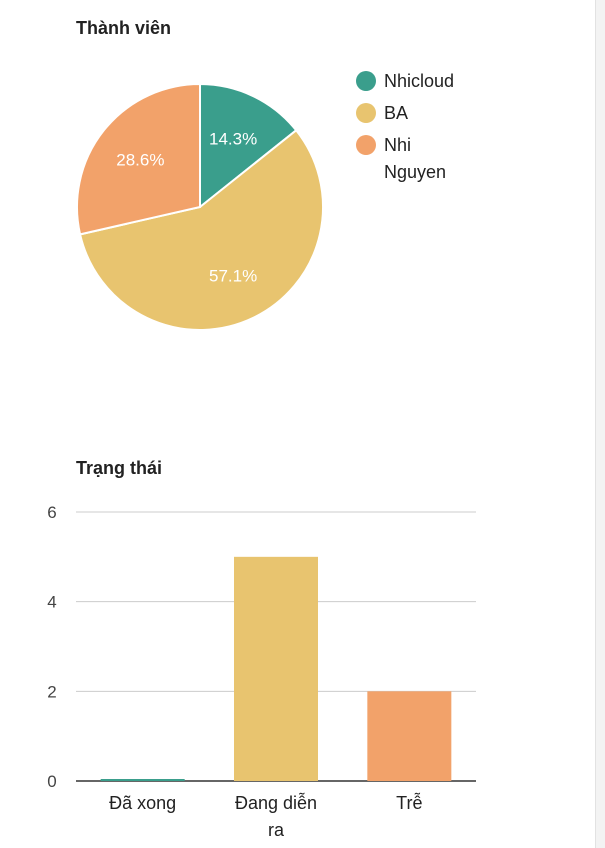 This screenshot has width=605, height=848. What do you see at coordinates (276, 816) in the screenshot?
I see `x-tick-label-dang-dien-ra: Đang diễn ra` at bounding box center [276, 816].